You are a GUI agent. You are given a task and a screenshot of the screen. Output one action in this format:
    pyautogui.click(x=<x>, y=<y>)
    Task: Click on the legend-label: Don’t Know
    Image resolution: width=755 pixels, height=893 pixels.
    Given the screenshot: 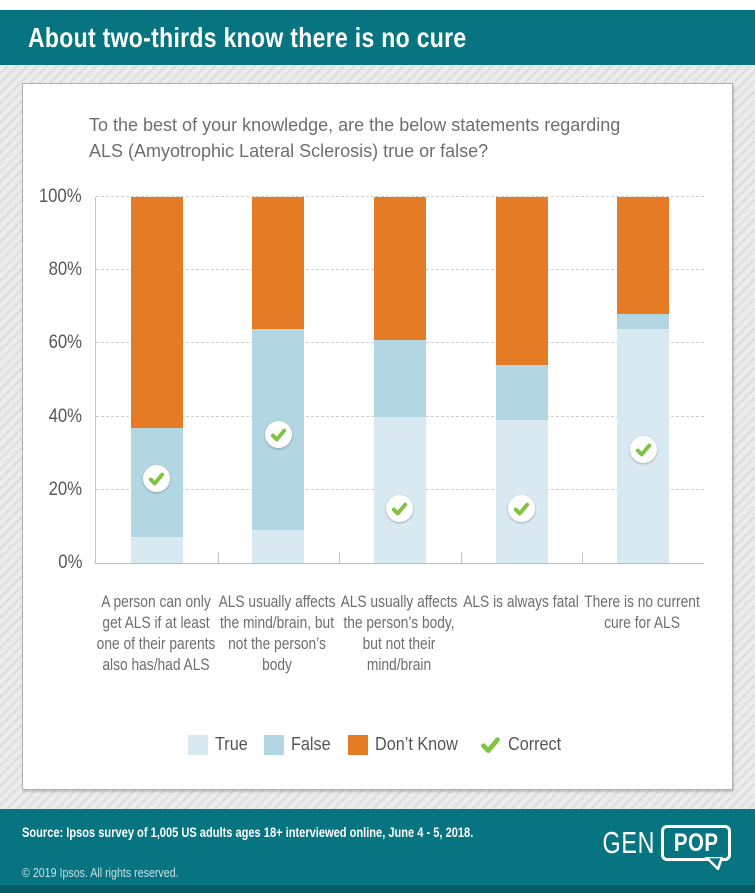 What is the action you would take?
    pyautogui.click(x=416, y=744)
    